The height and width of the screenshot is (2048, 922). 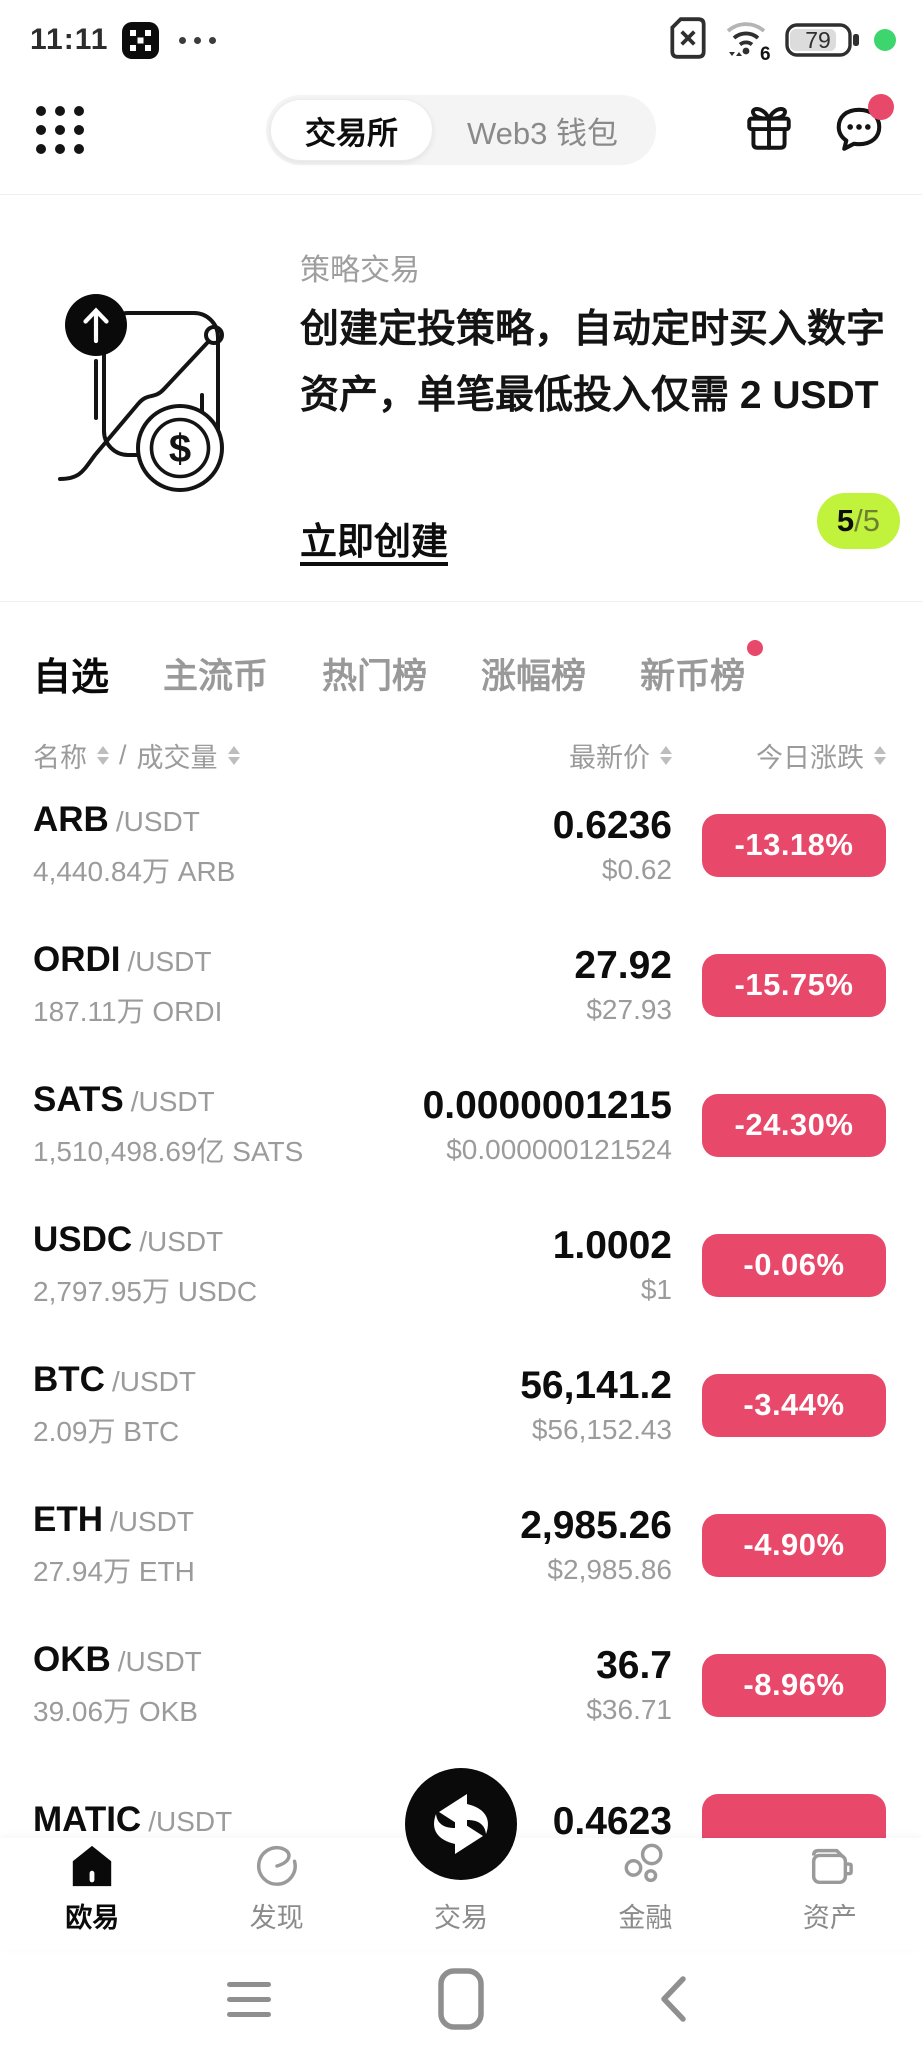 I want to click on support-chat-icon, so click(x=863, y=126).